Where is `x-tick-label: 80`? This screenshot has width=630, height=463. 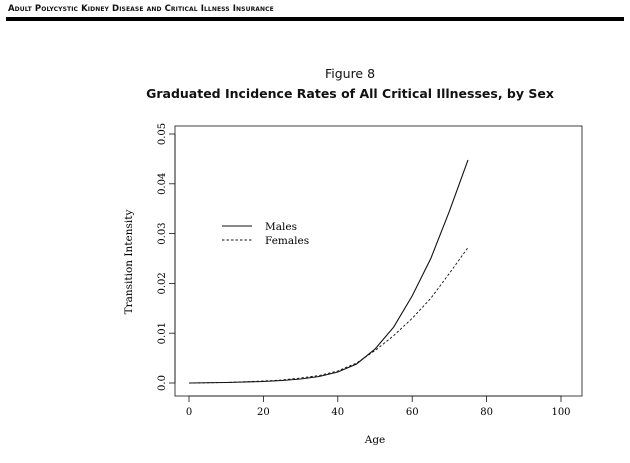 x-tick-label: 80 is located at coordinates (486, 412).